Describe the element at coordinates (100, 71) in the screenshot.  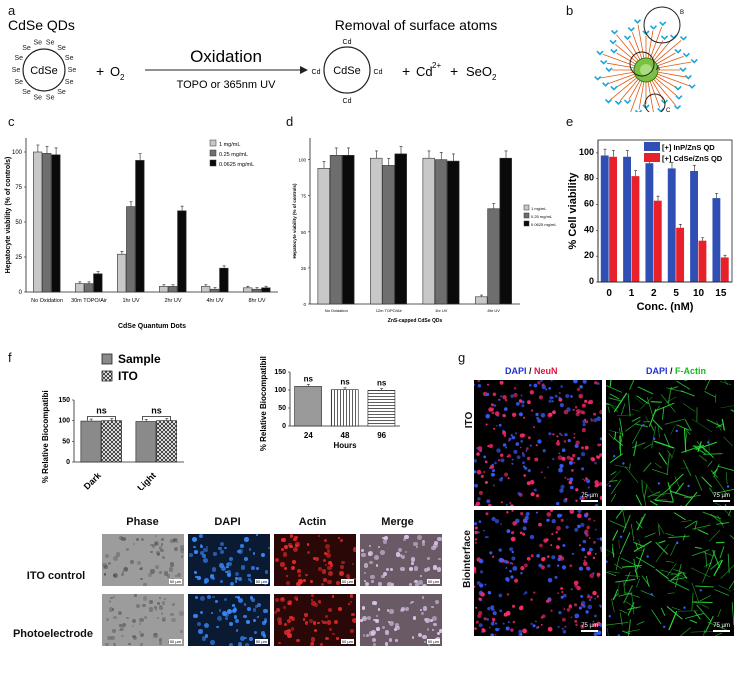
I see `plus-1: +` at that location.